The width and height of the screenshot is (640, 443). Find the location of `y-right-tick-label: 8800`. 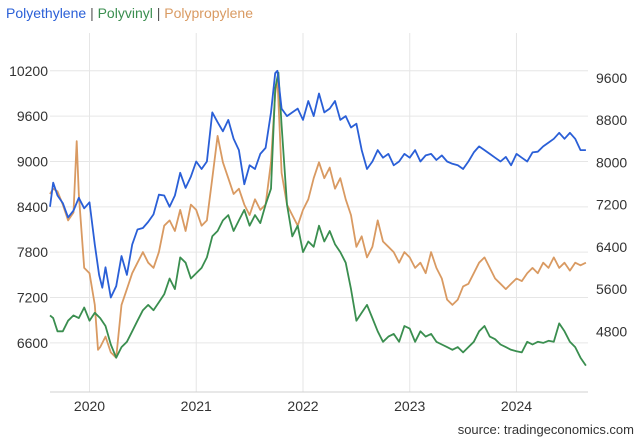

y-right-tick-label: 8800 is located at coordinates (611, 120).